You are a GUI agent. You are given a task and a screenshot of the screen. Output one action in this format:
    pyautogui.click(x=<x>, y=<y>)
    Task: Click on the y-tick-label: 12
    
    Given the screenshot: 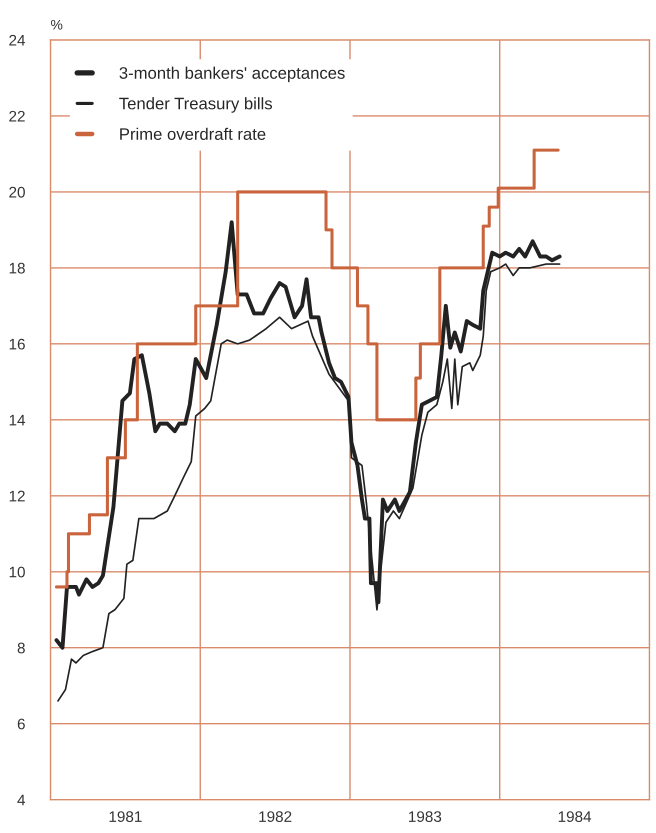 What is the action you would take?
    pyautogui.click(x=17, y=496)
    